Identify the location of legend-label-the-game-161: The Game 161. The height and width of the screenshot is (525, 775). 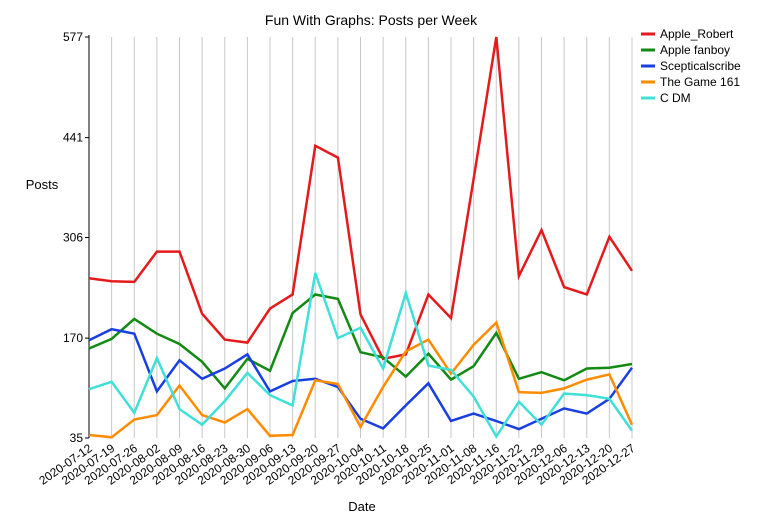
(700, 82).